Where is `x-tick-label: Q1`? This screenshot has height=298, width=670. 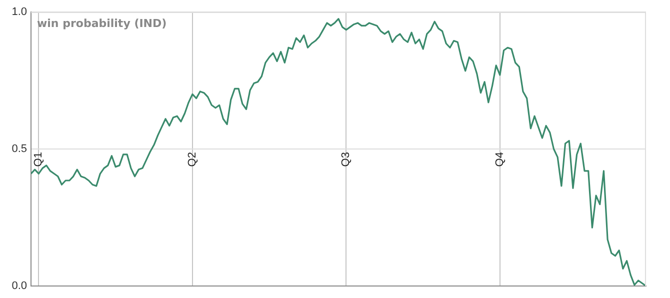 x-tick-label: Q1 is located at coordinates (38, 159).